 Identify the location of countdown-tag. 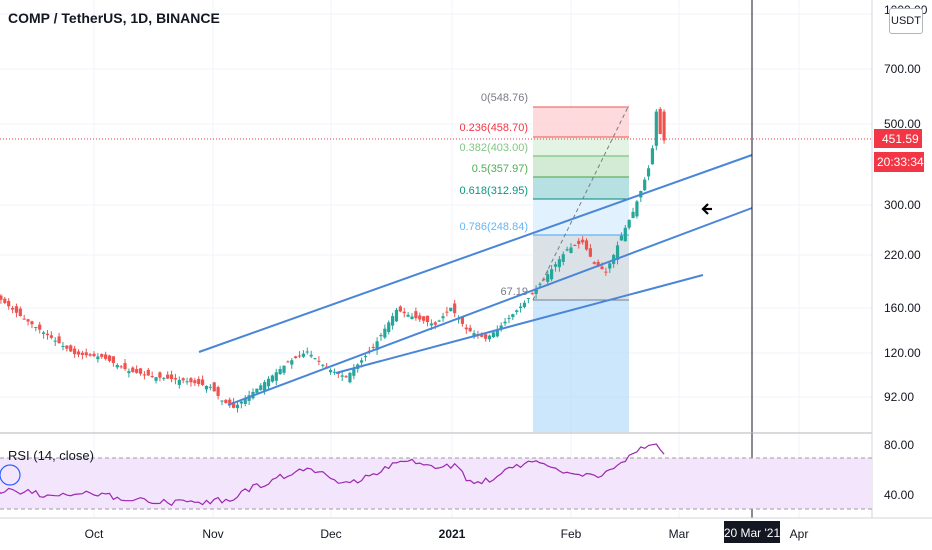
(899, 162).